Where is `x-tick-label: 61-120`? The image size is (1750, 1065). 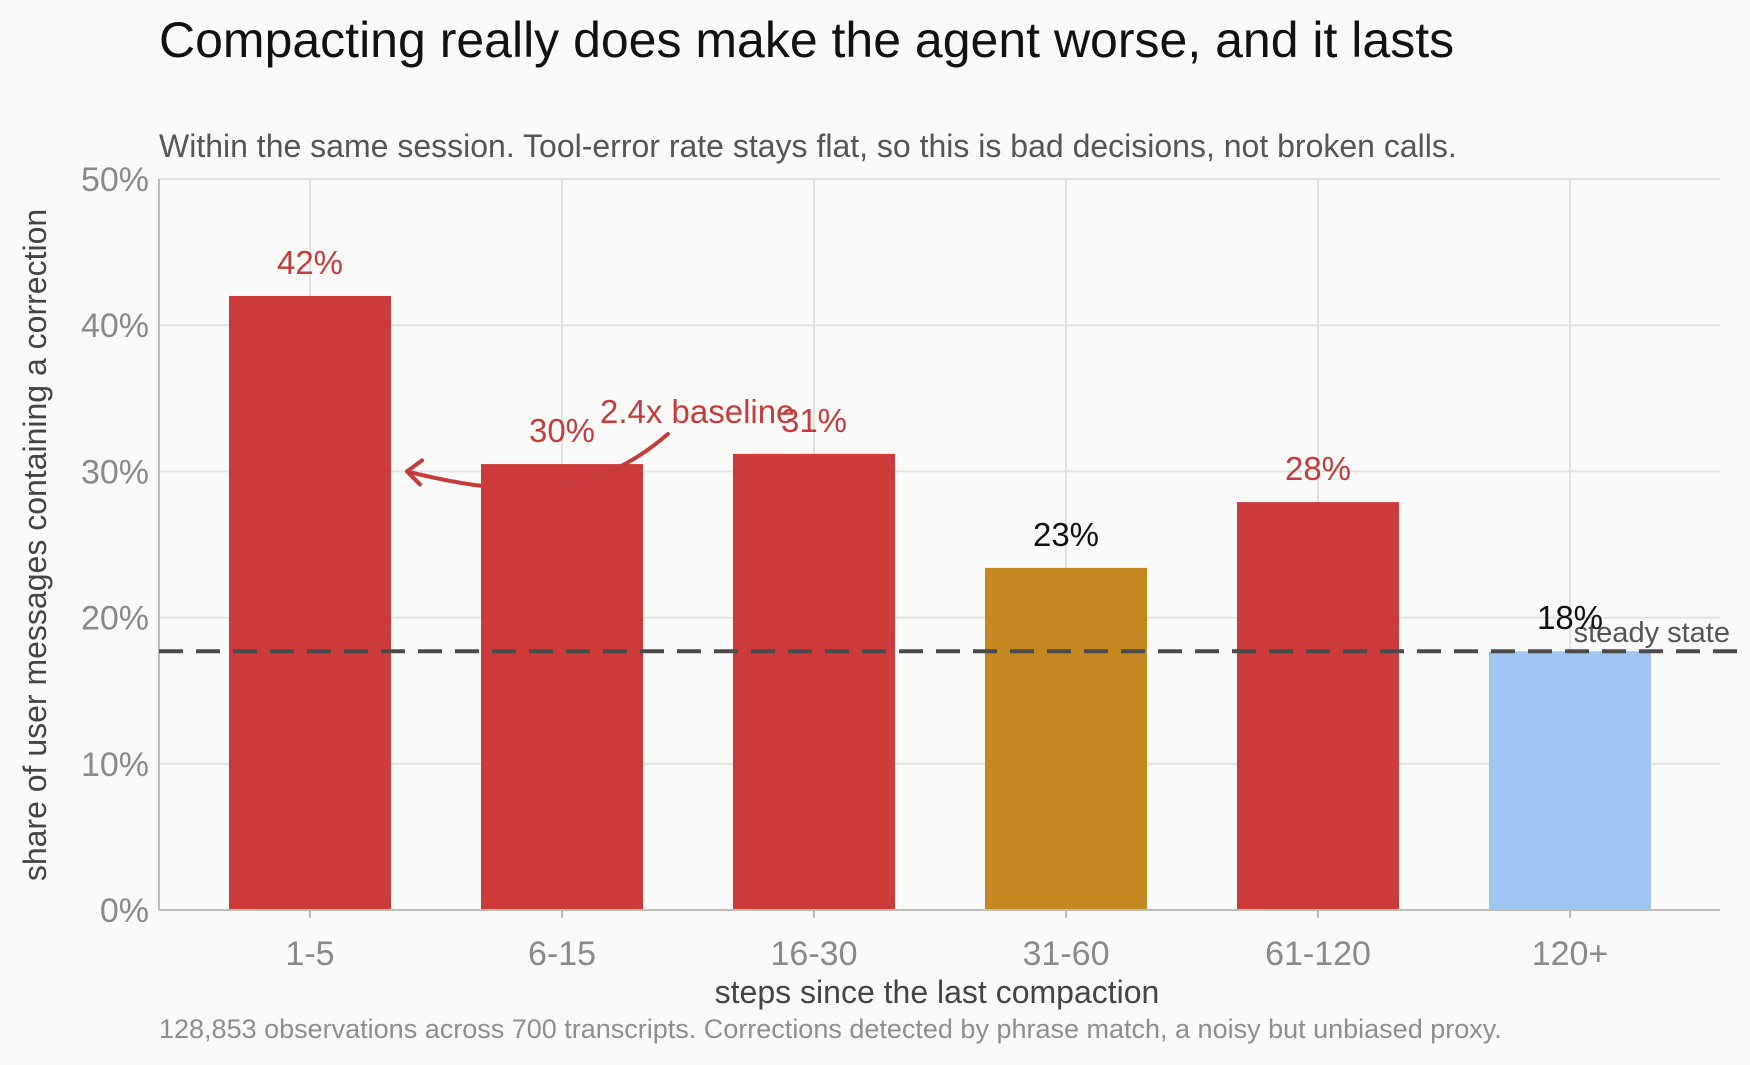 x-tick-label: 61-120 is located at coordinates (1318, 954).